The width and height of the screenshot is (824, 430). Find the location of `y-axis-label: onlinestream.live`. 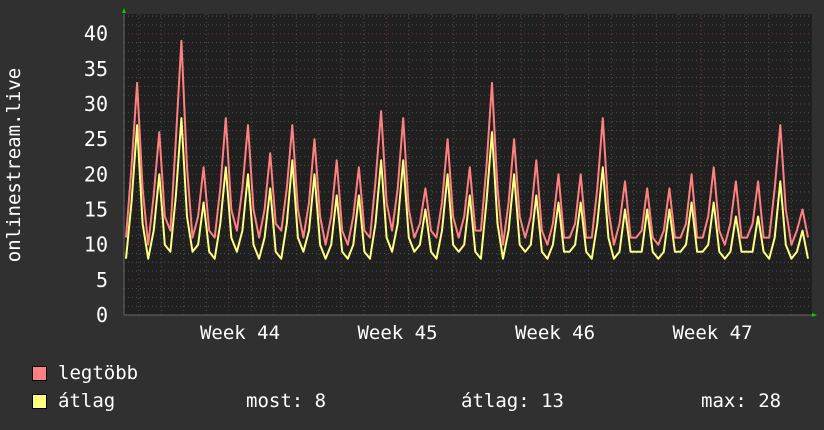

y-axis-label: onlinestream.live is located at coordinates (14, 165).